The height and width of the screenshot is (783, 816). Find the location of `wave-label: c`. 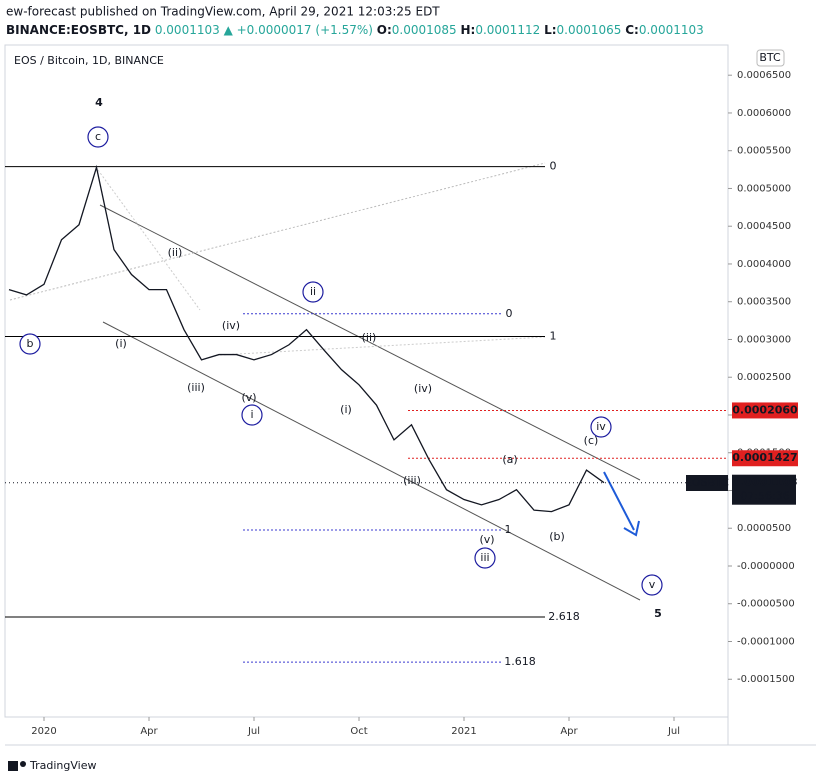

wave-label: c is located at coordinates (98, 136).